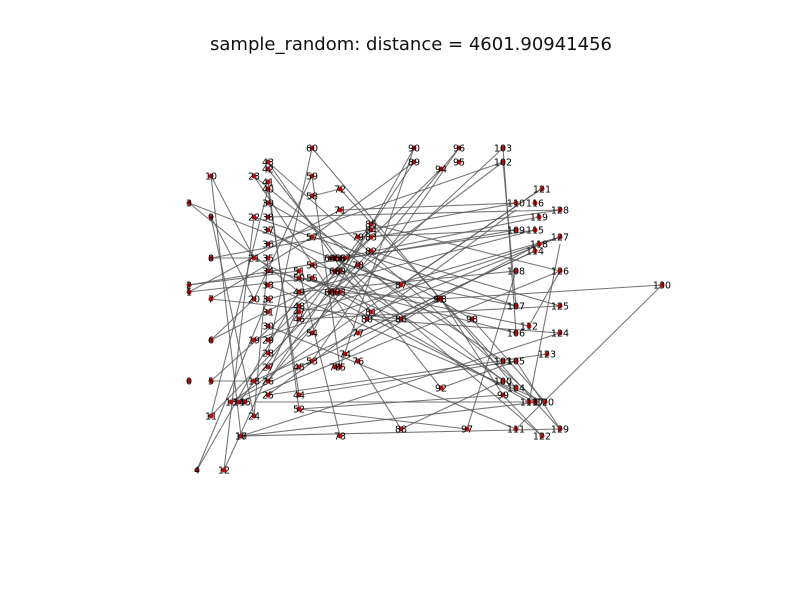  What do you see at coordinates (312, 334) in the screenshot?
I see `node-label: 54` at bounding box center [312, 334].